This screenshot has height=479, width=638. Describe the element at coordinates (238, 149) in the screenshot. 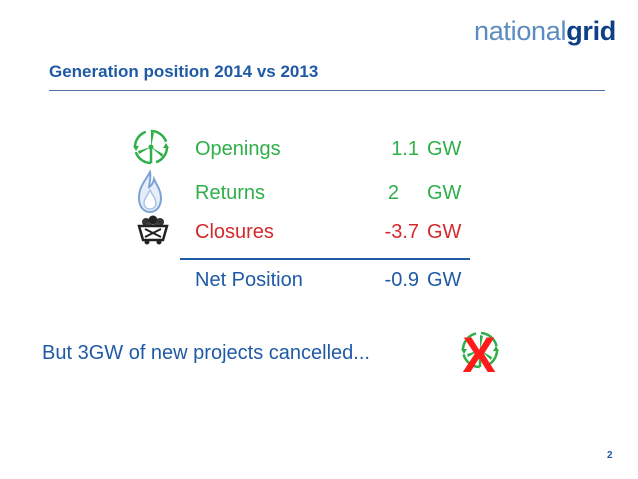

I see `row-label-openings: Openings` at that location.